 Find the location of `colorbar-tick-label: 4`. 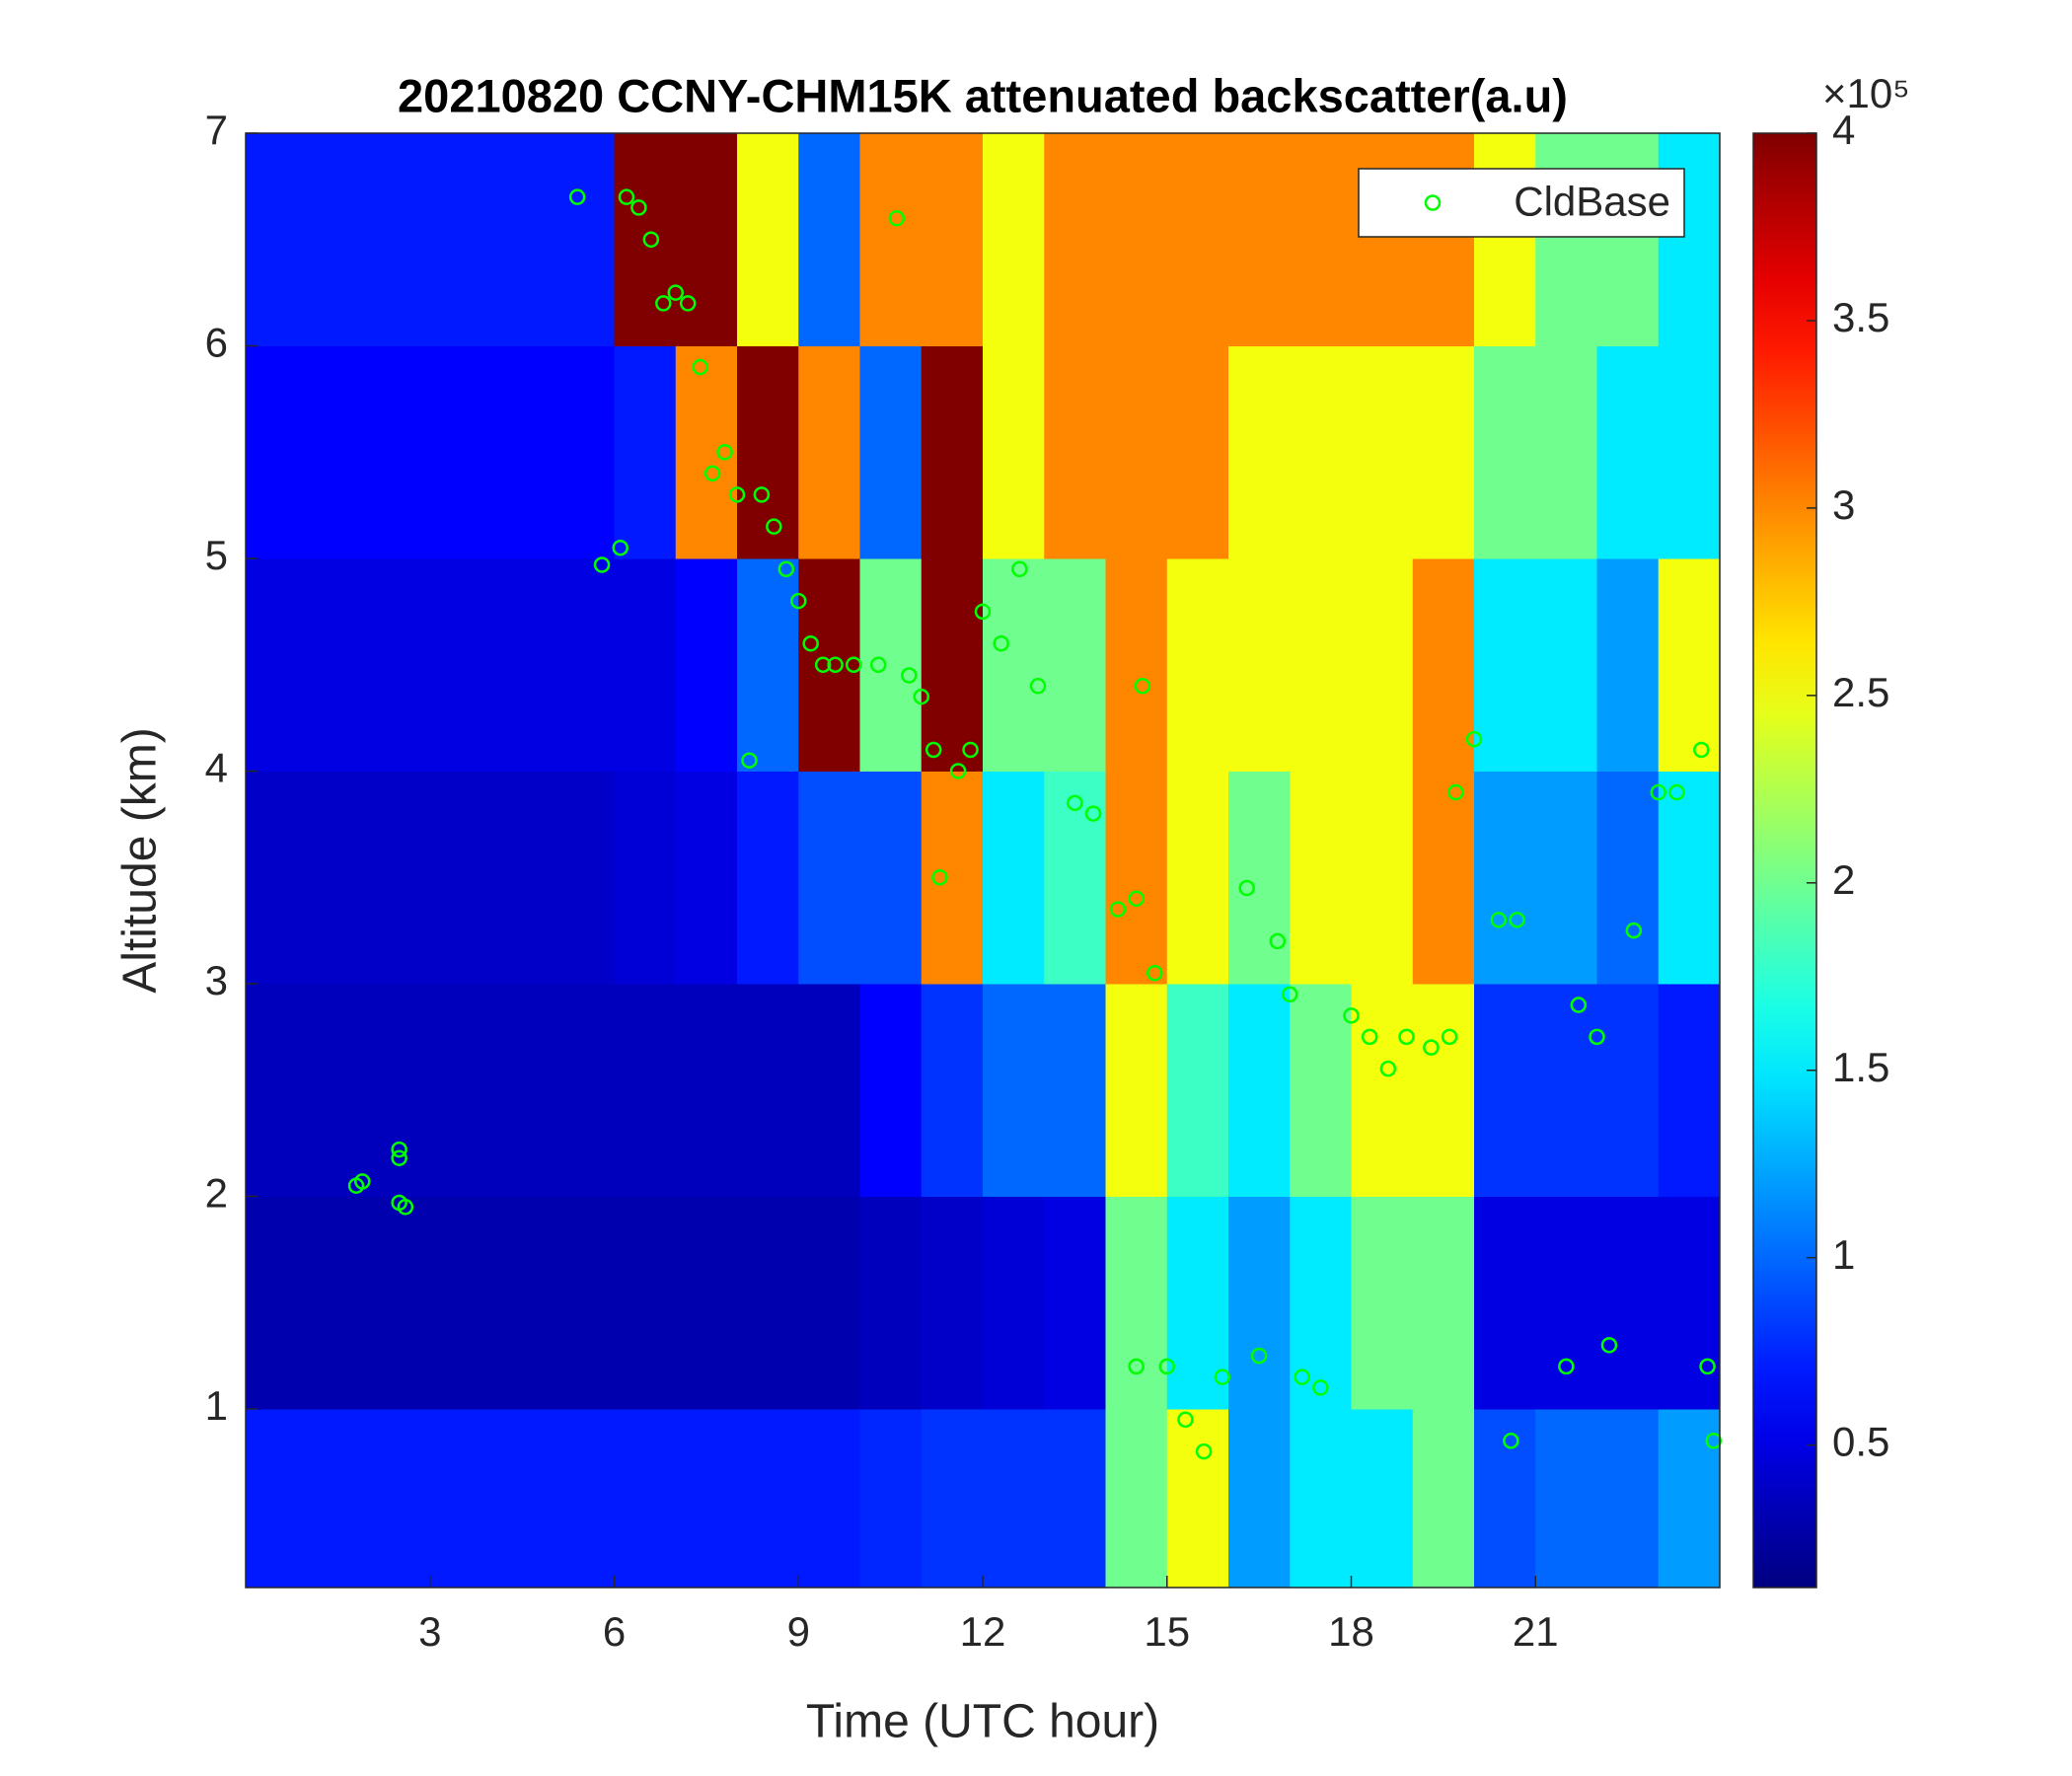

colorbar-tick-label: 4 is located at coordinates (1844, 130).